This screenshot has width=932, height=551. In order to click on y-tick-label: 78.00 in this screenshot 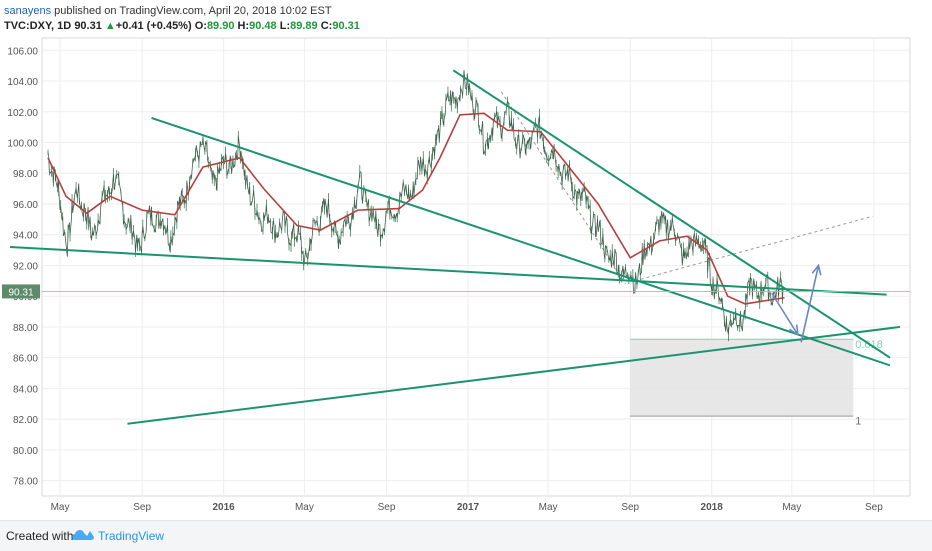, I will do `click(25, 482)`.